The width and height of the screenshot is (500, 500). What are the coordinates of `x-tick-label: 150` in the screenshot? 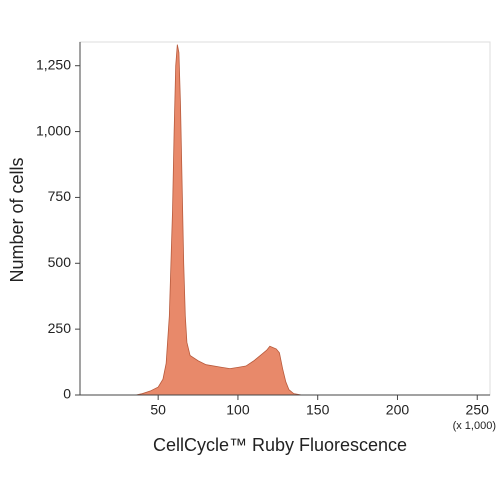 It's located at (318, 410).